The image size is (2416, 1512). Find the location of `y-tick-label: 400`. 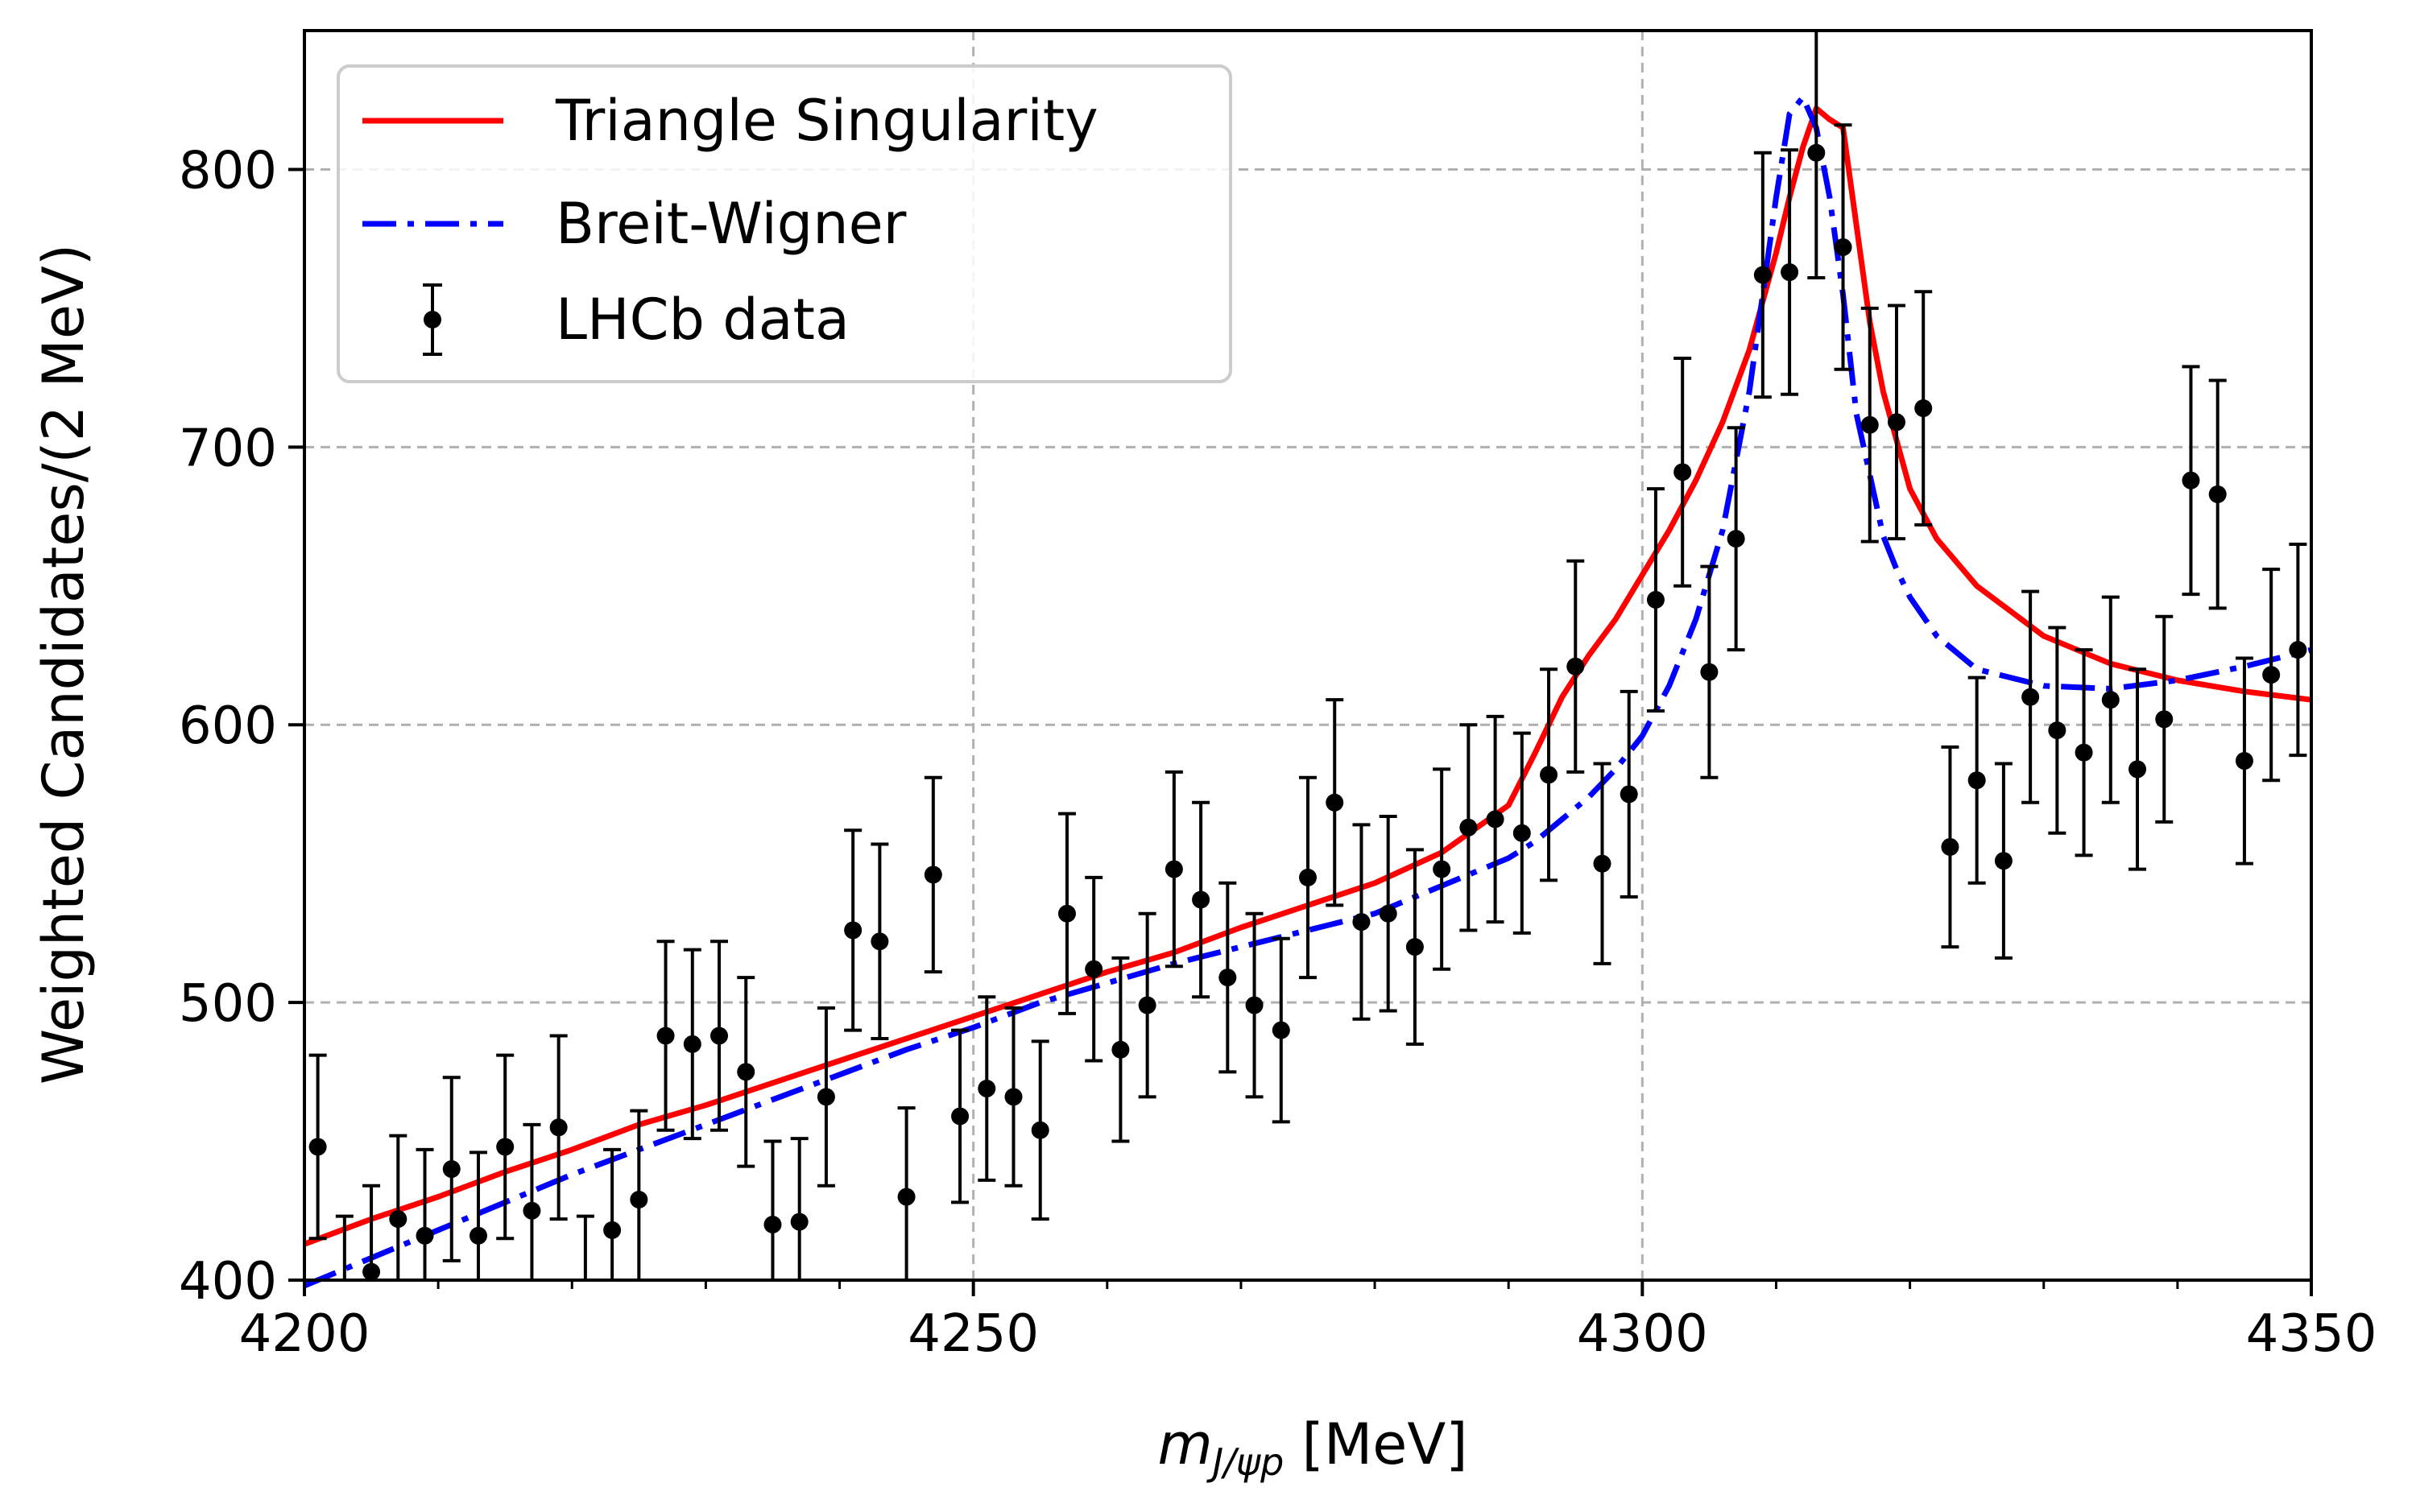

y-tick-label: 400 is located at coordinates (228, 1282).